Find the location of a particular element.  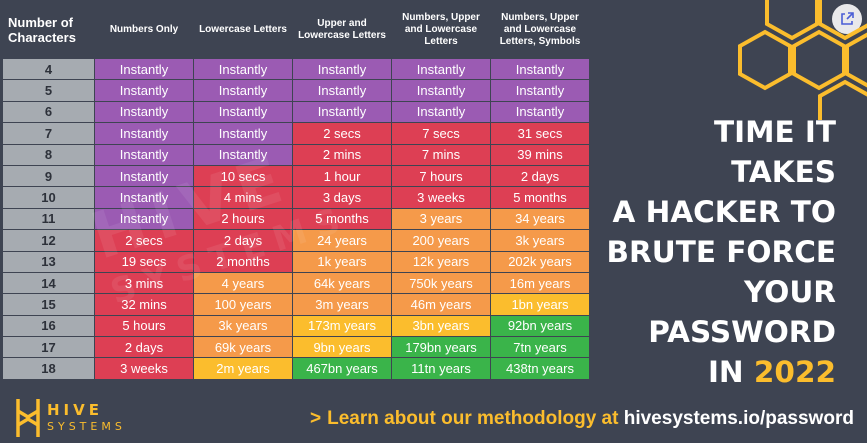

time-cell: 4 years is located at coordinates (243, 283).